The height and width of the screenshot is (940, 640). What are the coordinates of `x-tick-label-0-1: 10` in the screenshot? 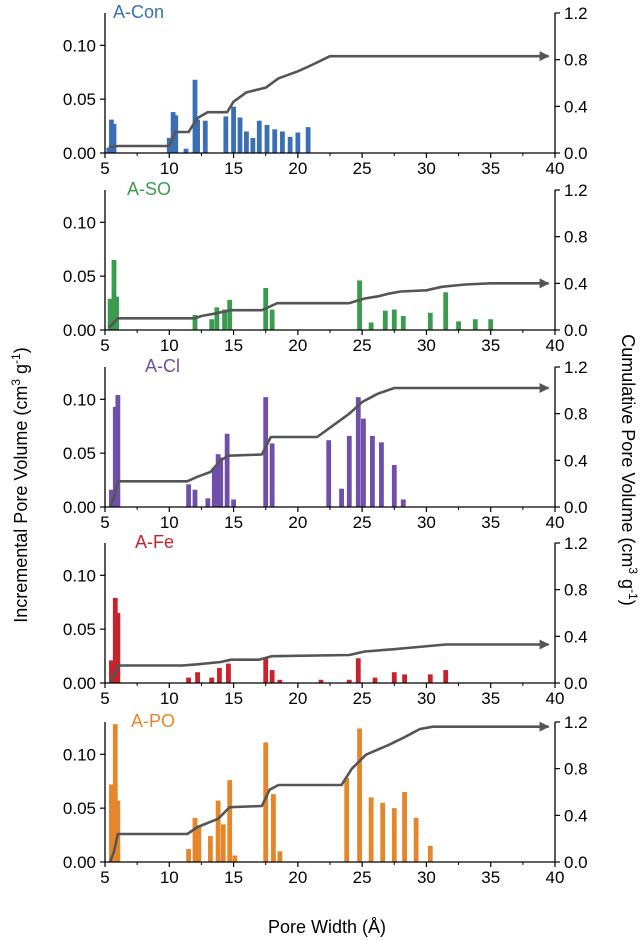 It's located at (169, 168).